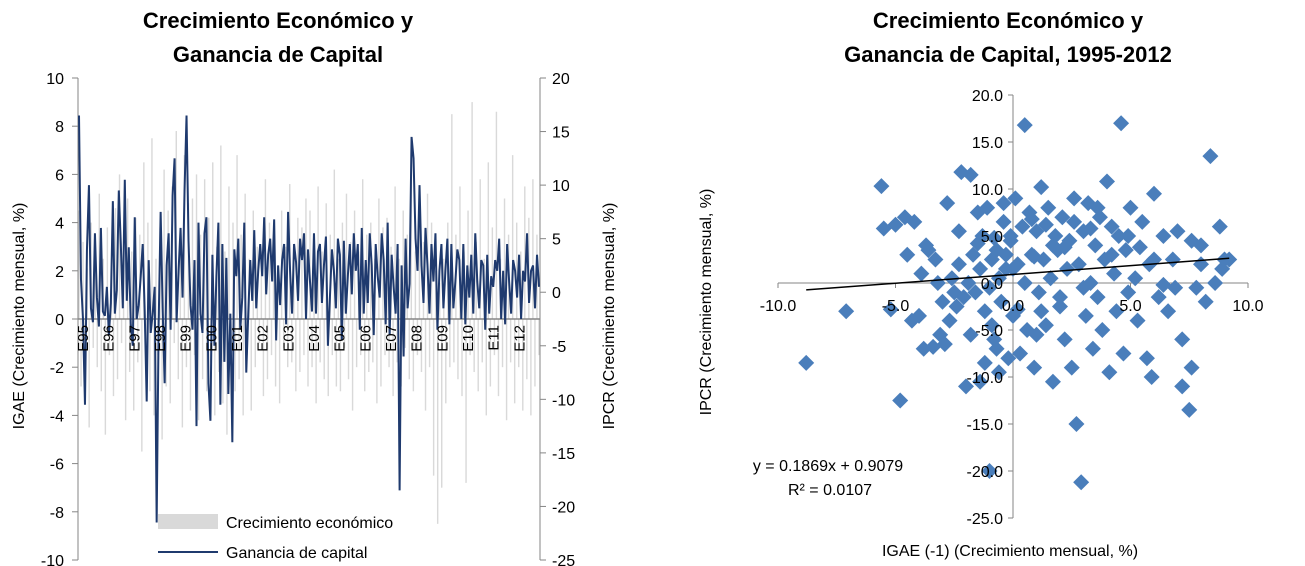 This screenshot has width=1305, height=566. Describe the element at coordinates (992, 284) in the screenshot. I see `chart2-y-tick-label: 0.0` at that location.